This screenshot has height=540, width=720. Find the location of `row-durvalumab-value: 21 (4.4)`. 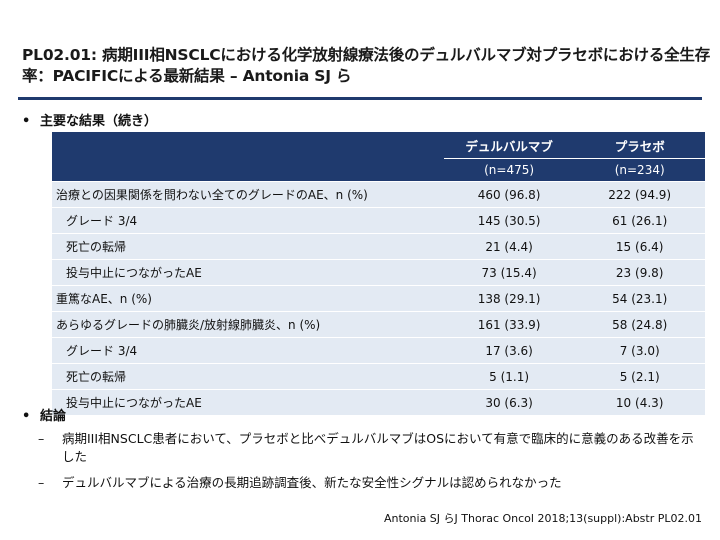

row-durvalumab-value: 21 (4.4) is located at coordinates (509, 246).